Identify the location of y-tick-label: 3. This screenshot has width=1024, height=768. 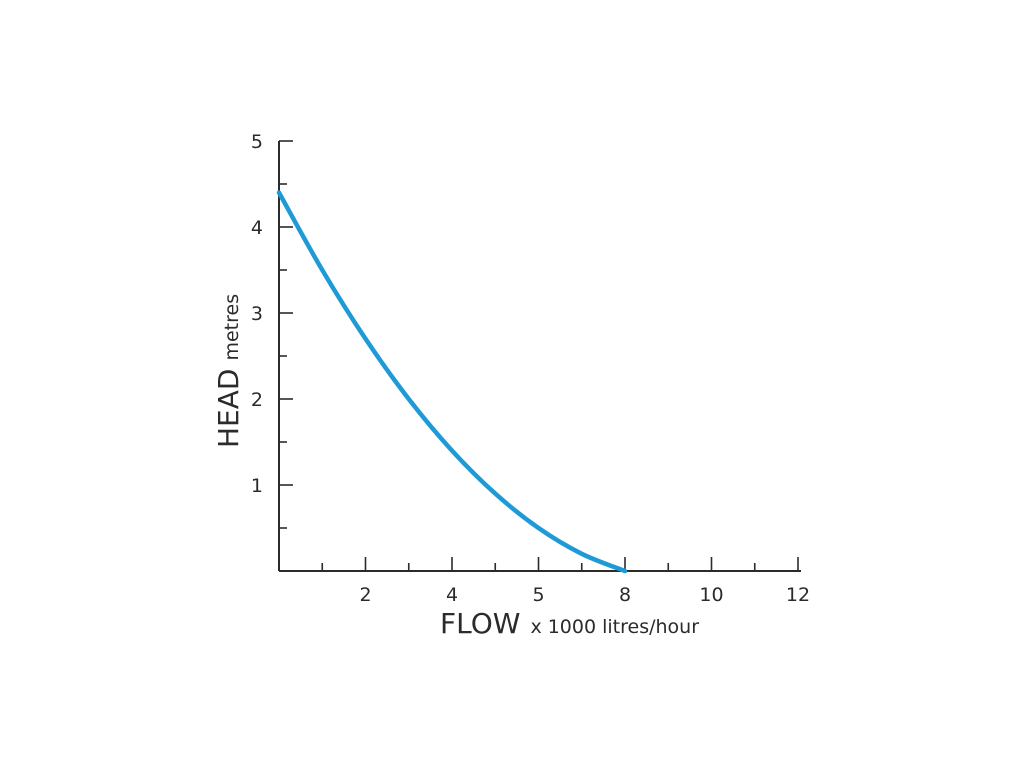
(257, 314).